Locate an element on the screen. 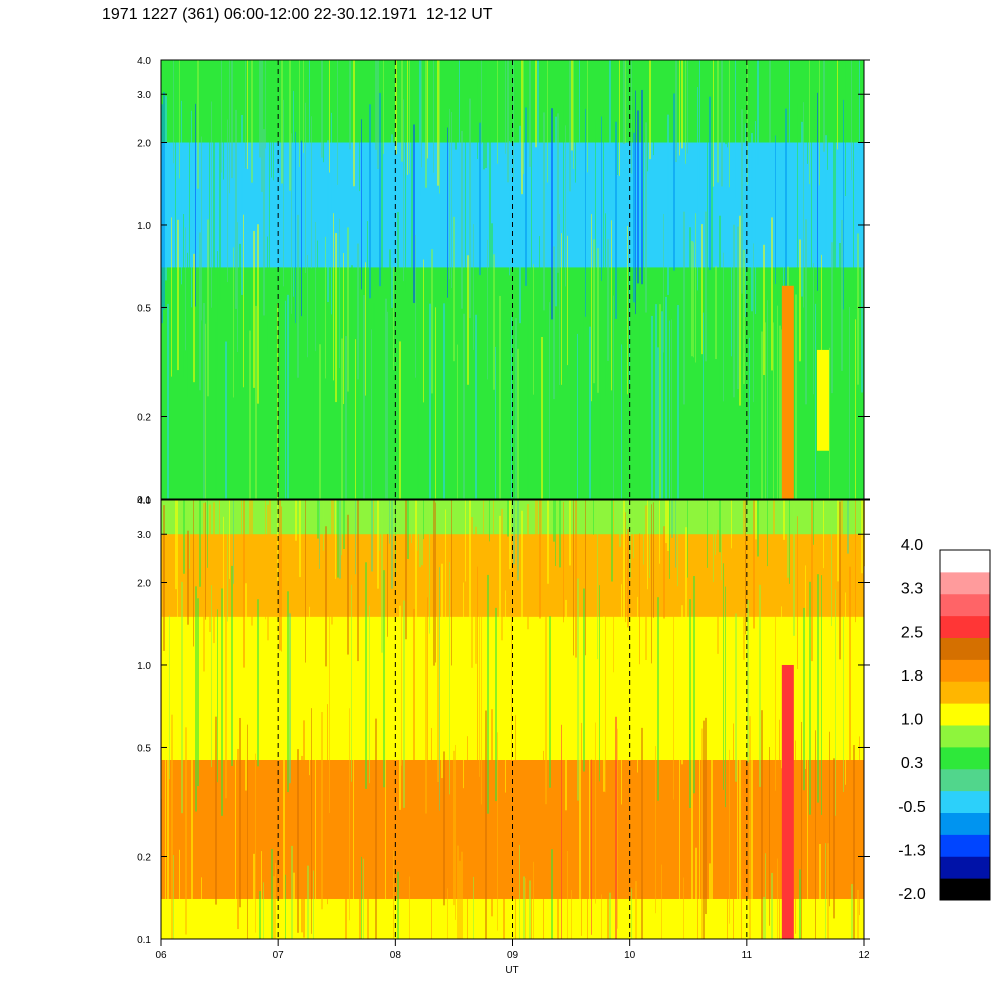 This screenshot has height=1000, width=1000. burst-event is located at coordinates (787, 392).